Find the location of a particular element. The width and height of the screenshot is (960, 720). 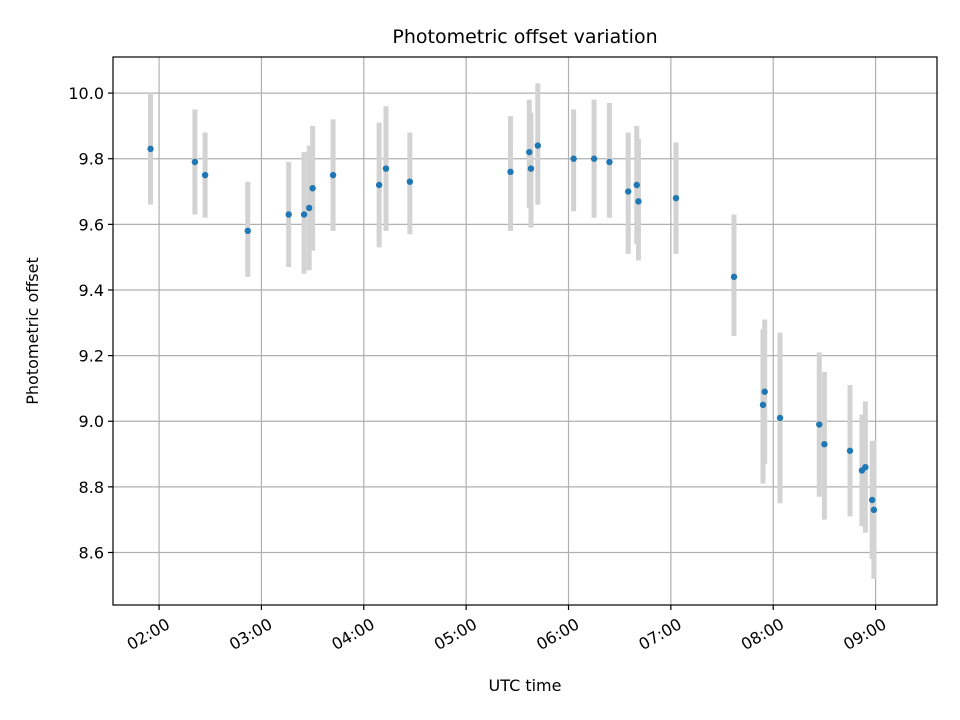

y-tick-label: 8.6 is located at coordinates (91, 552).